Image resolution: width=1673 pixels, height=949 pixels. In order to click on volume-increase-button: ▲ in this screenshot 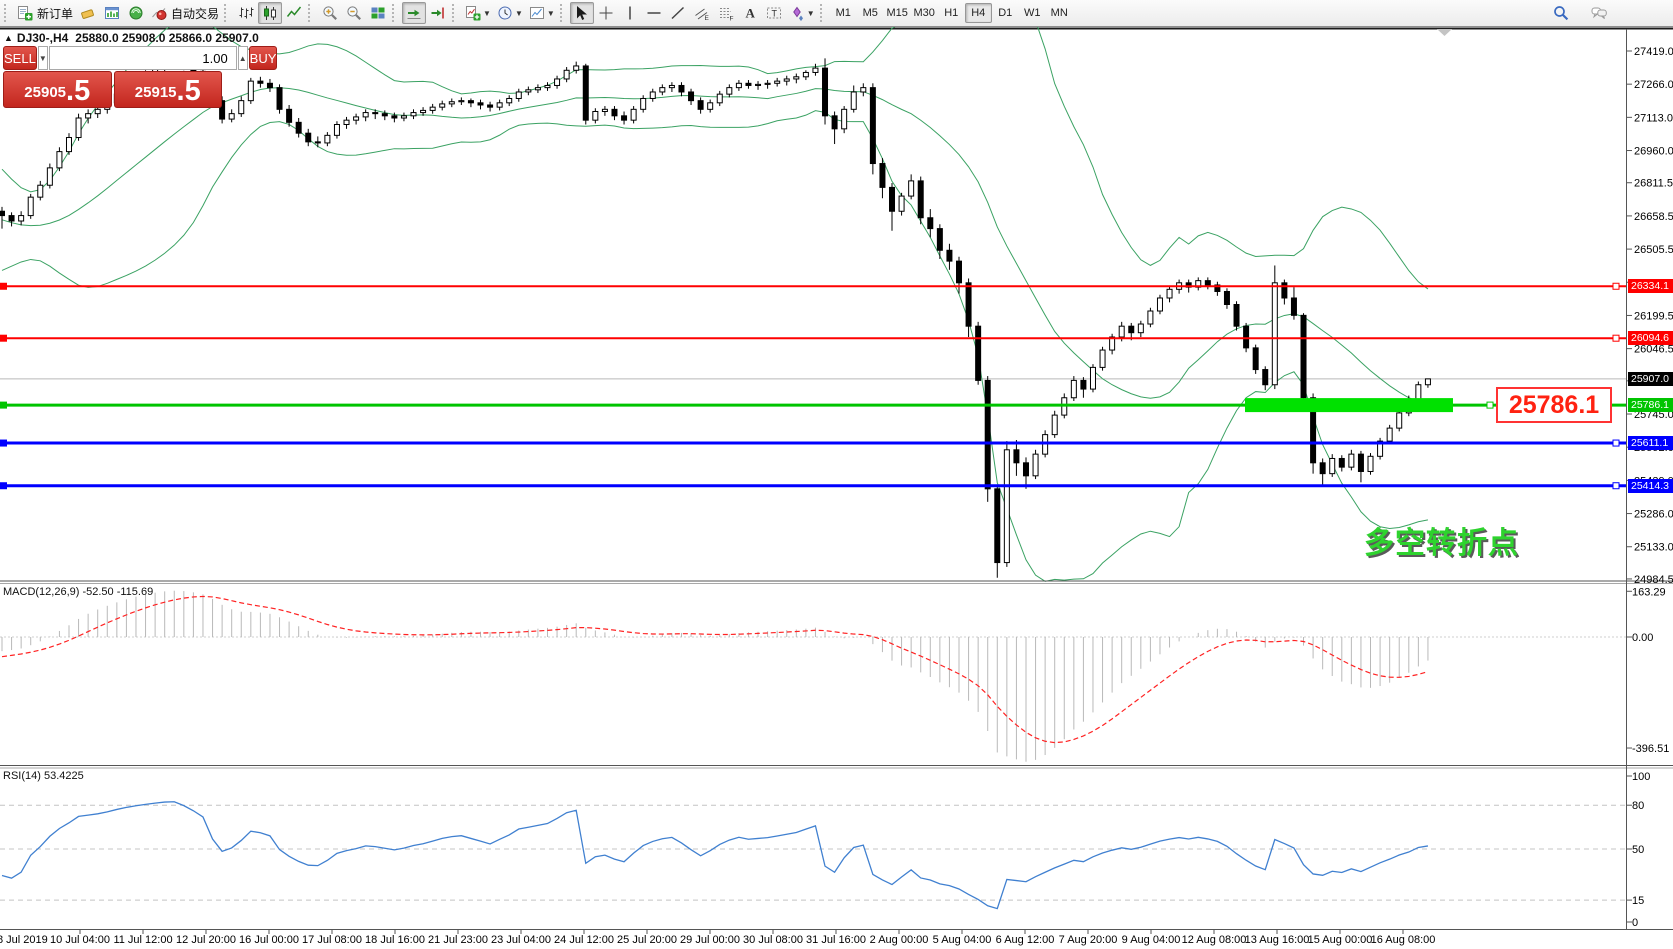, I will do `click(242, 58)`.